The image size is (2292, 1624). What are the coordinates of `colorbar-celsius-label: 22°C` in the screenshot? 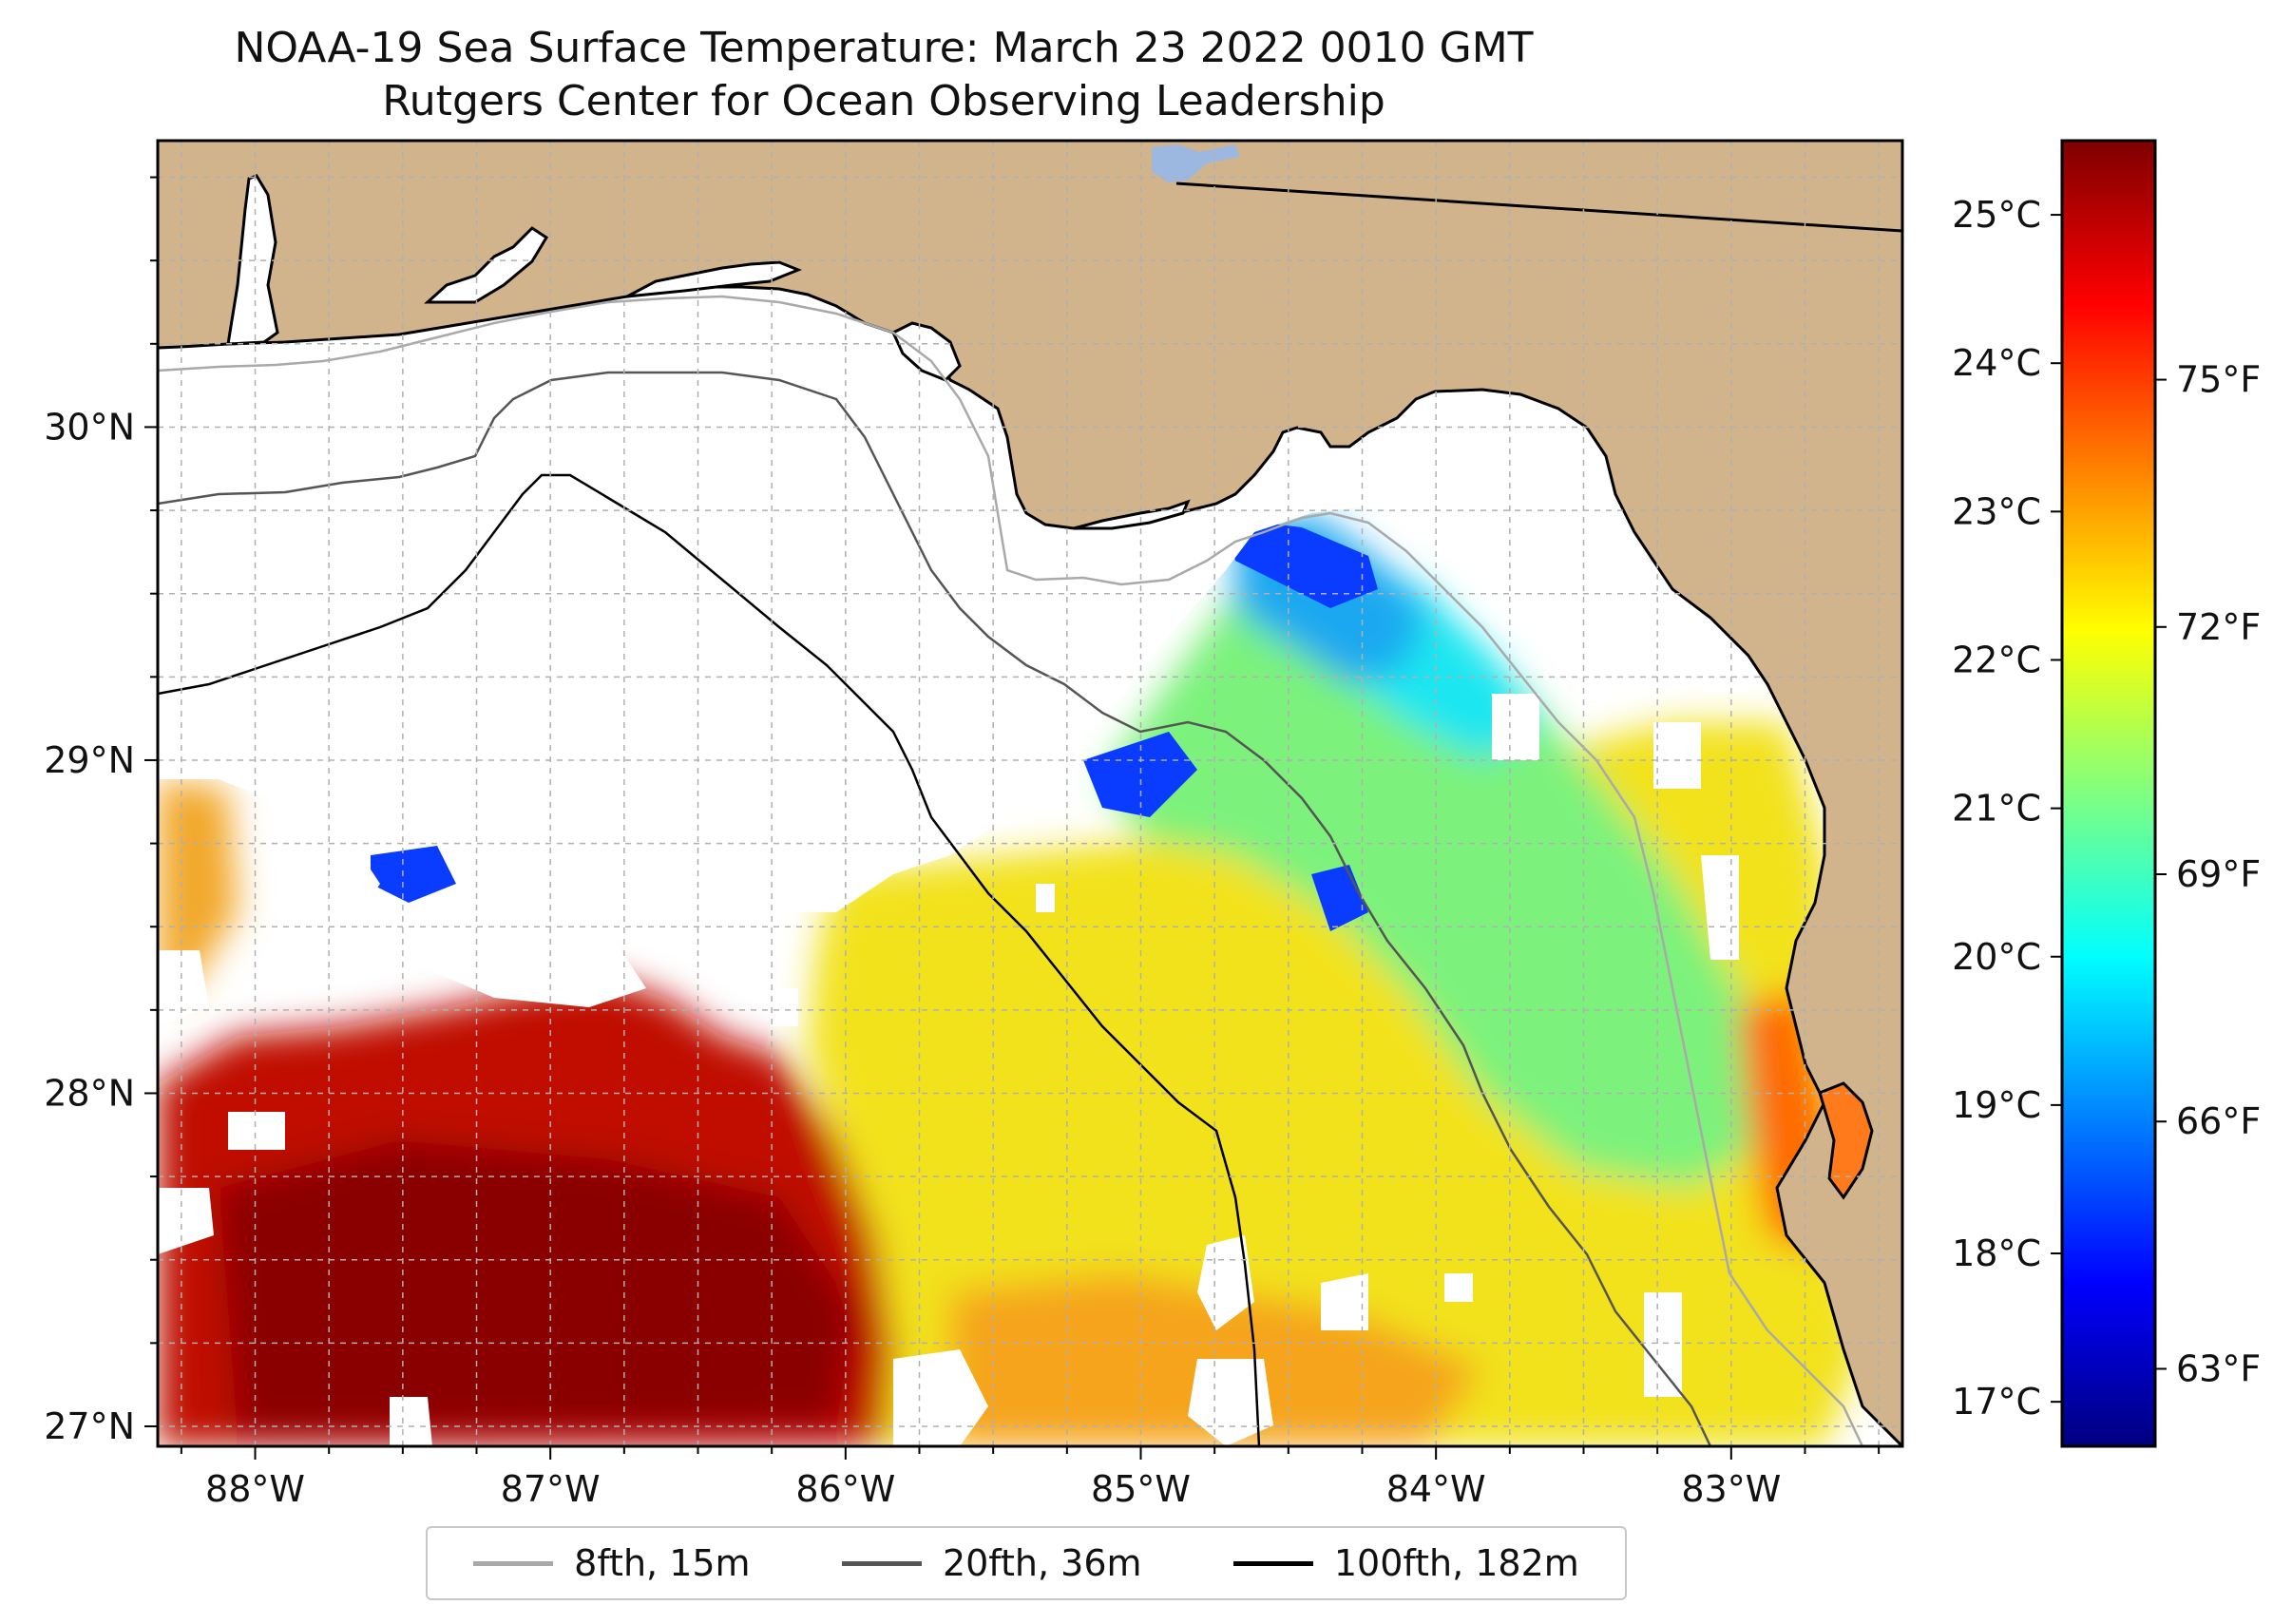 It's located at (1996, 659).